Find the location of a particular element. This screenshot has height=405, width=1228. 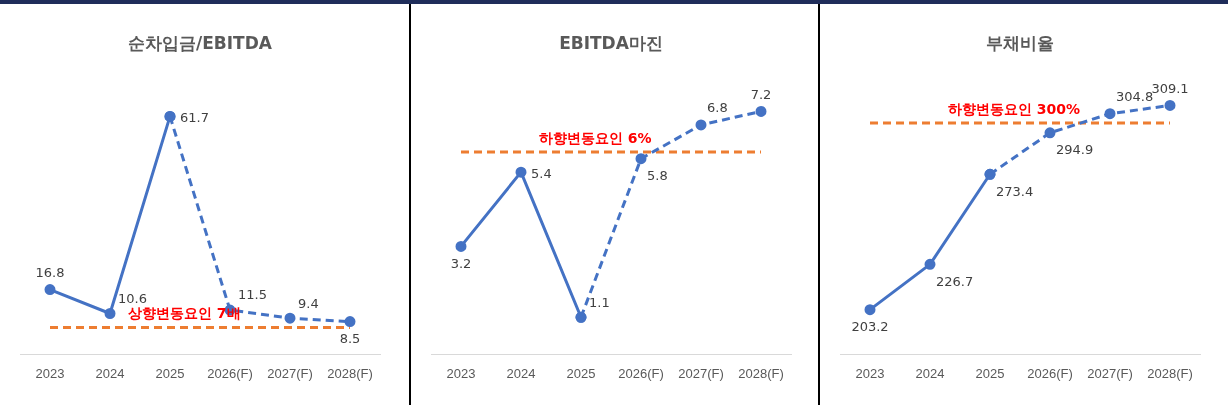

data-label: 226.7 is located at coordinates (955, 281).